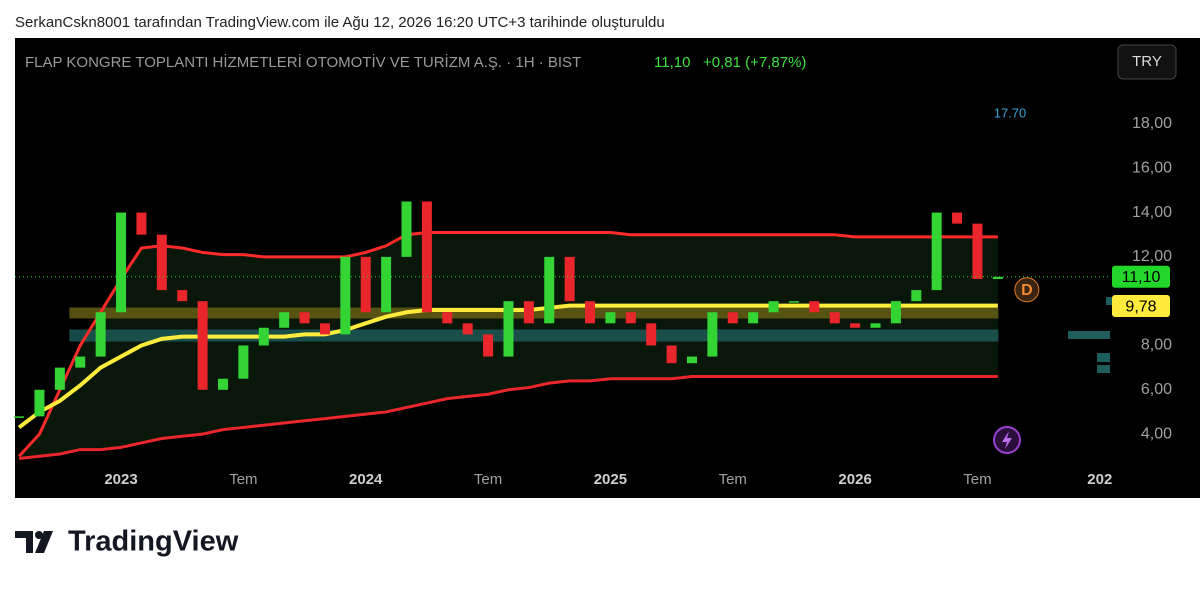 The width and height of the screenshot is (1200, 589). I want to click on price-tag-label: 9,78, so click(1140, 306).